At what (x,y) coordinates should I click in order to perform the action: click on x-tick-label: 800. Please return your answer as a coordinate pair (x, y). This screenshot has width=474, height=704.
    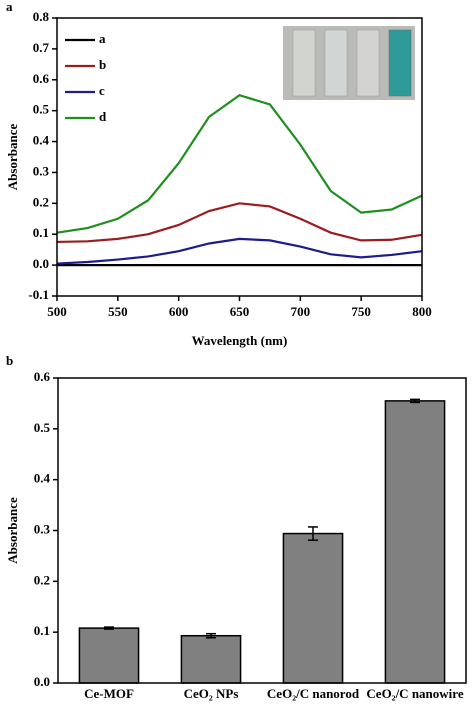
    Looking at the image, I should click on (422, 311).